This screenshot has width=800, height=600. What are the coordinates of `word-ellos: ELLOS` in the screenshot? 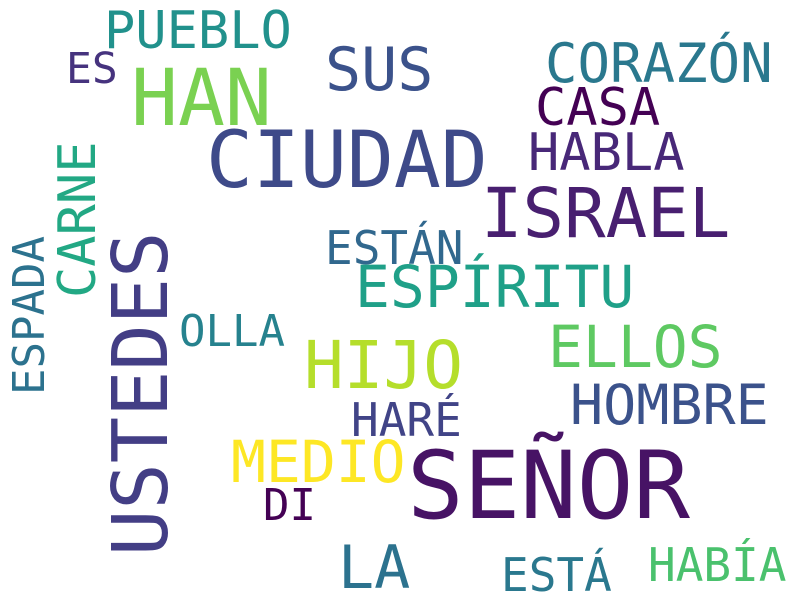 It's located at (635, 347).